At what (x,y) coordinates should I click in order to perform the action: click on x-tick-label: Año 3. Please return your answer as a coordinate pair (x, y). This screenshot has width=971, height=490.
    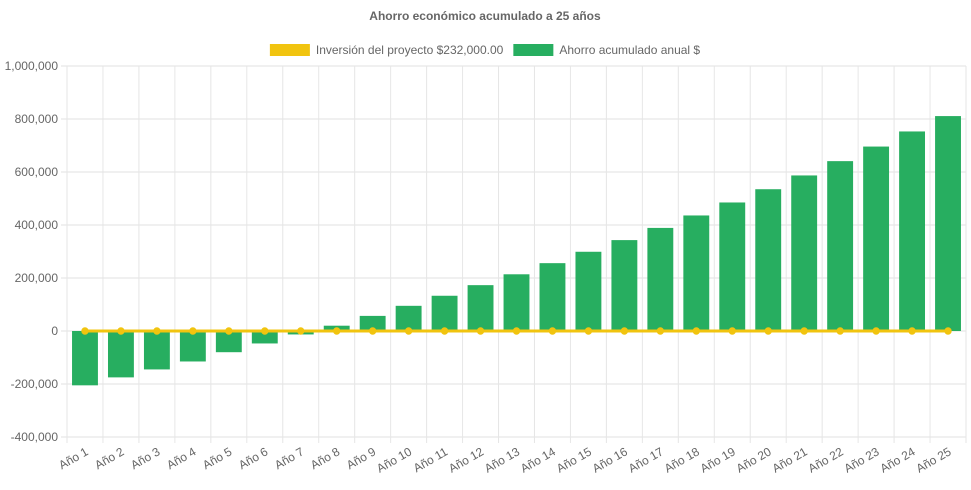
    Looking at the image, I should click on (145, 458).